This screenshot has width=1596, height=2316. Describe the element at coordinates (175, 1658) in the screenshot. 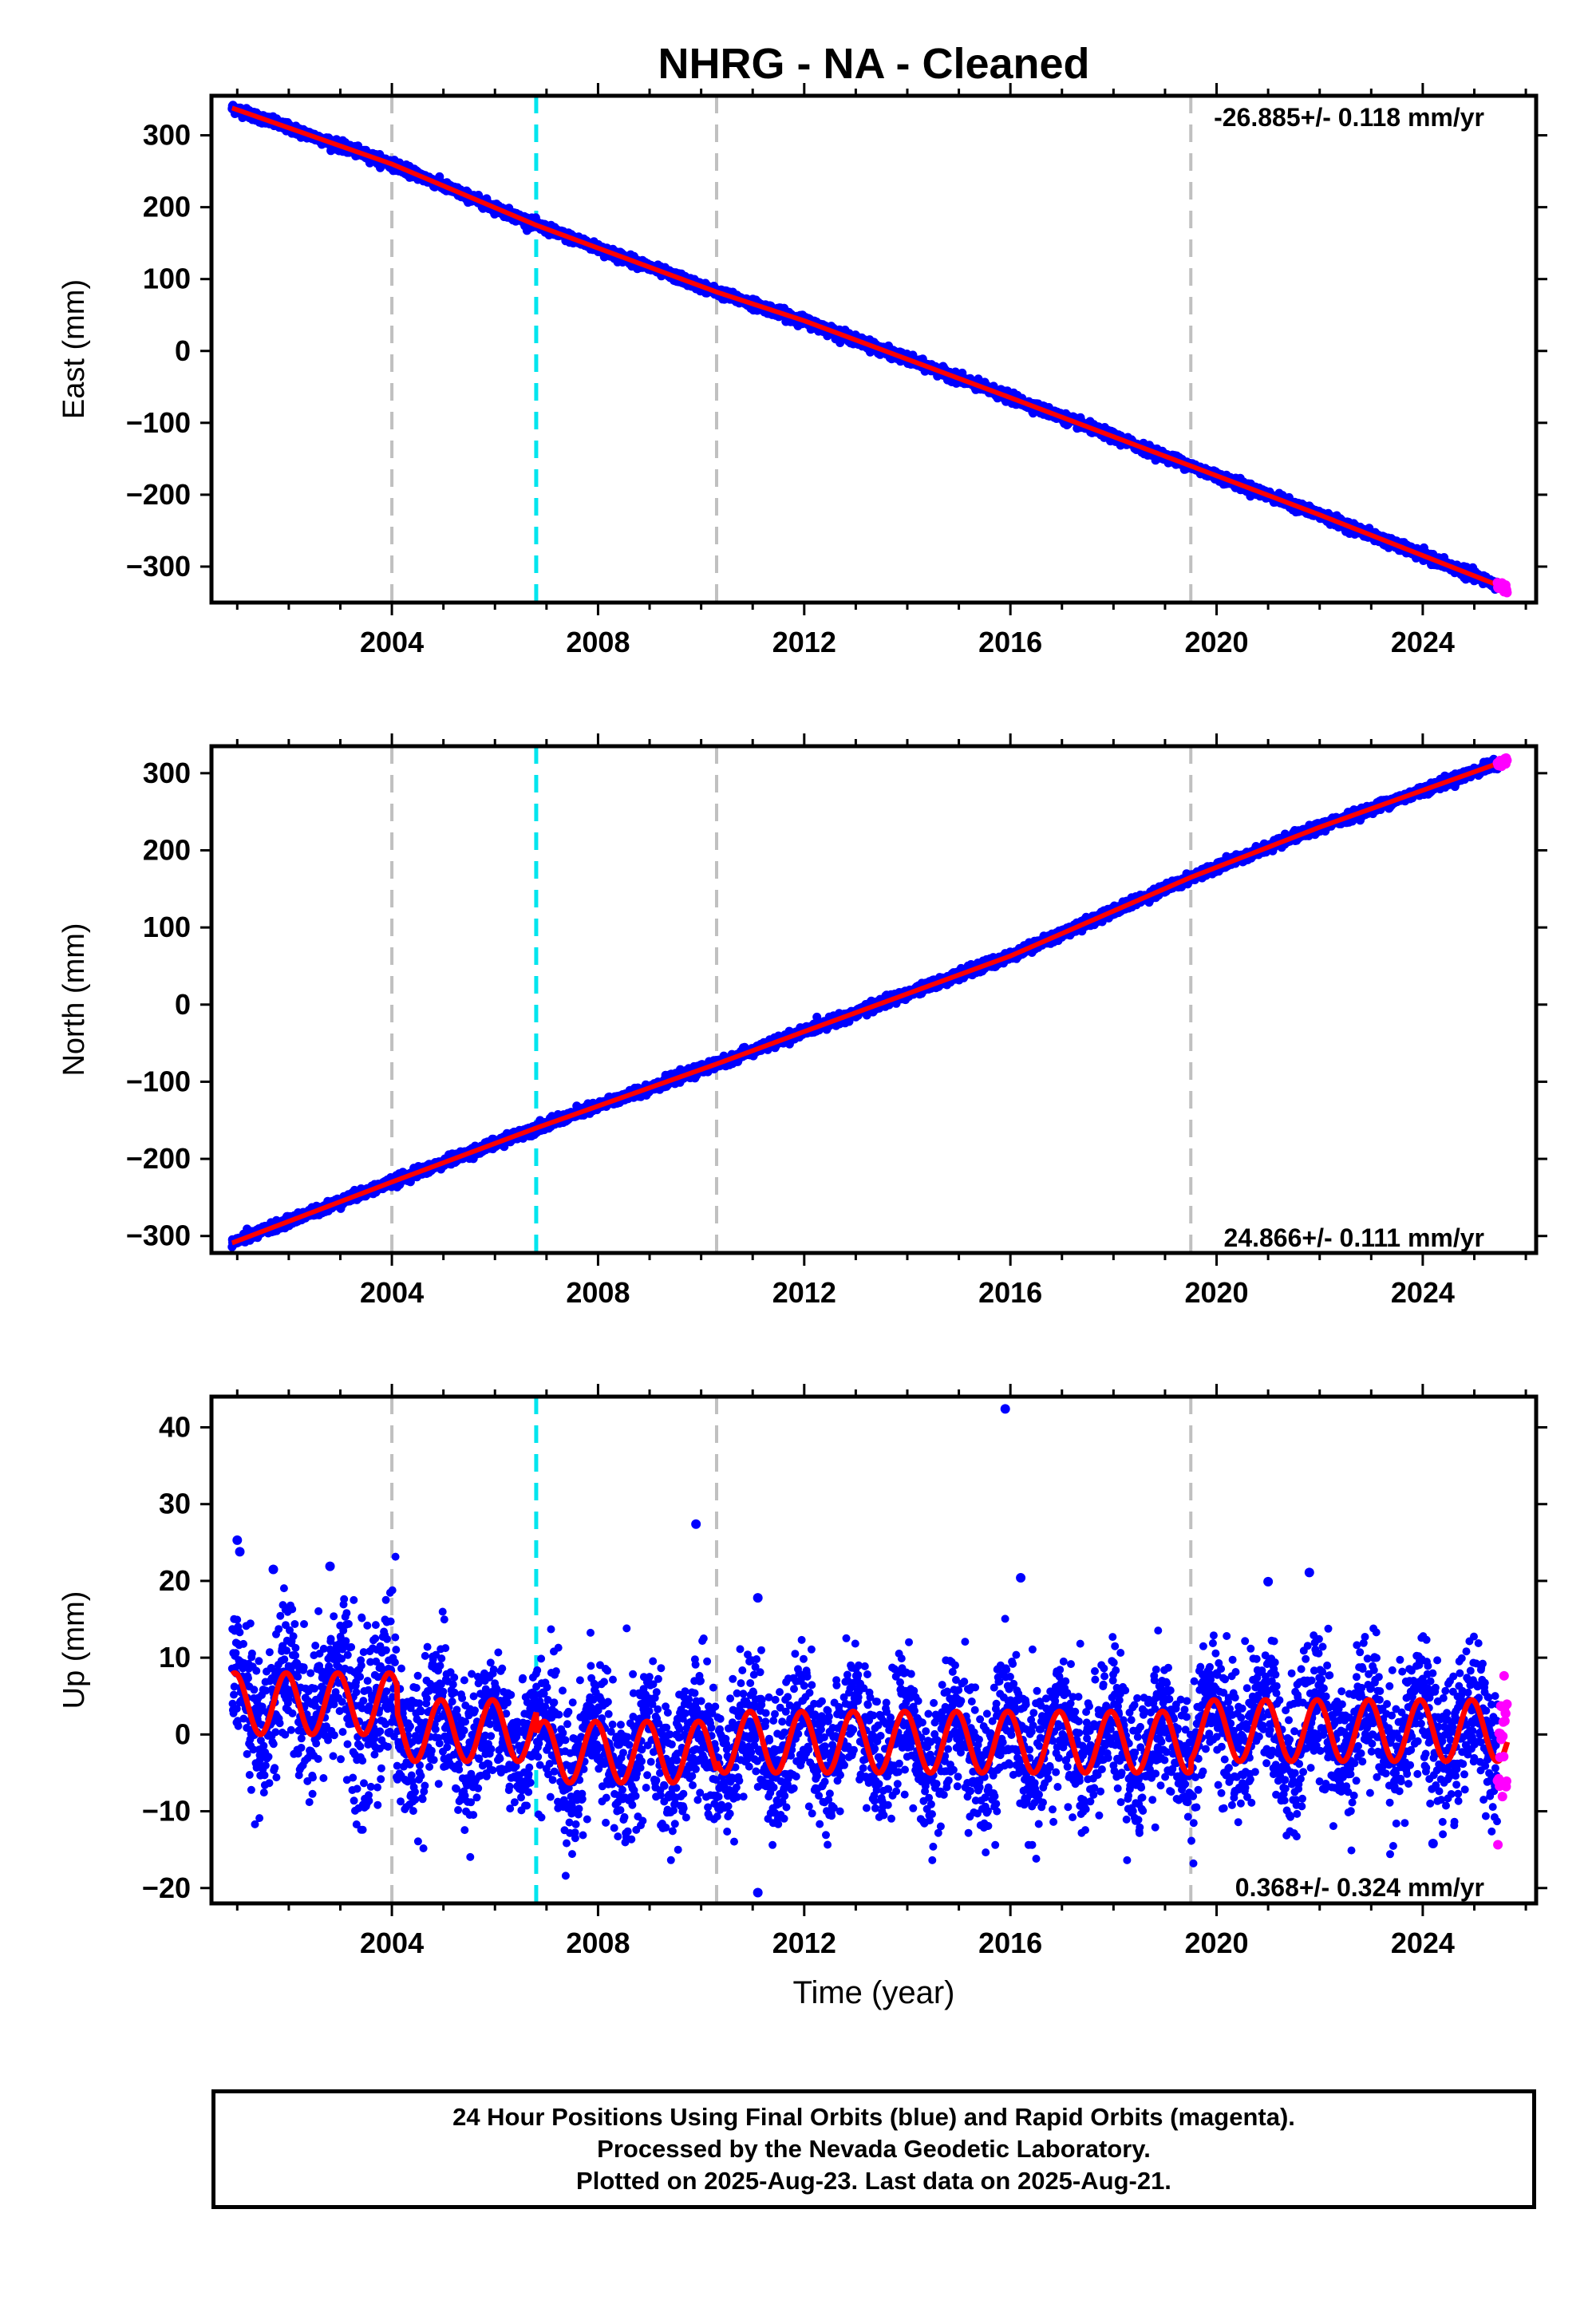

I see `y-tick-label: 10` at that location.